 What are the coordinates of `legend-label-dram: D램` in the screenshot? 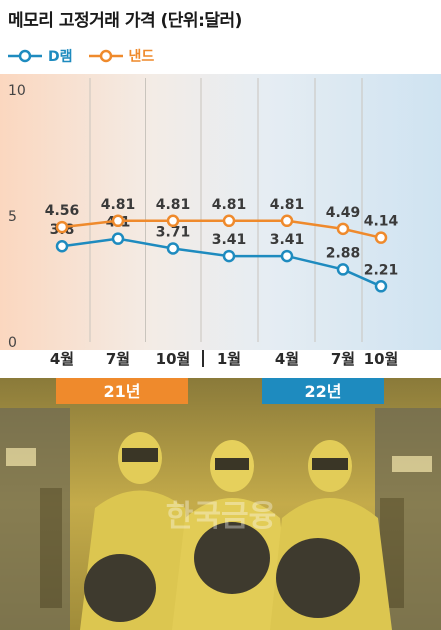 It's located at (60, 57).